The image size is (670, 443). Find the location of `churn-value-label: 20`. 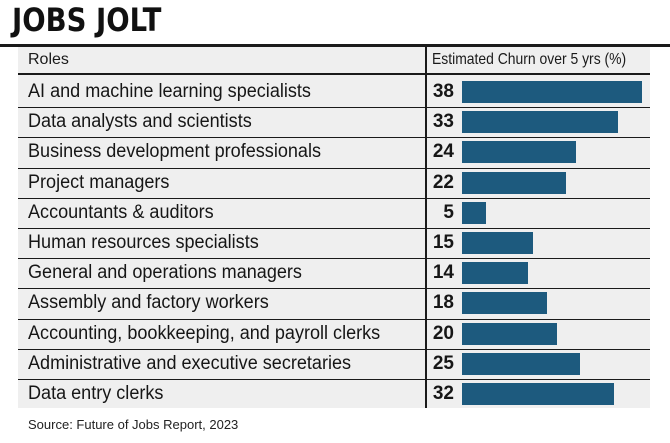

churn-value-label: 20 is located at coordinates (443, 333).